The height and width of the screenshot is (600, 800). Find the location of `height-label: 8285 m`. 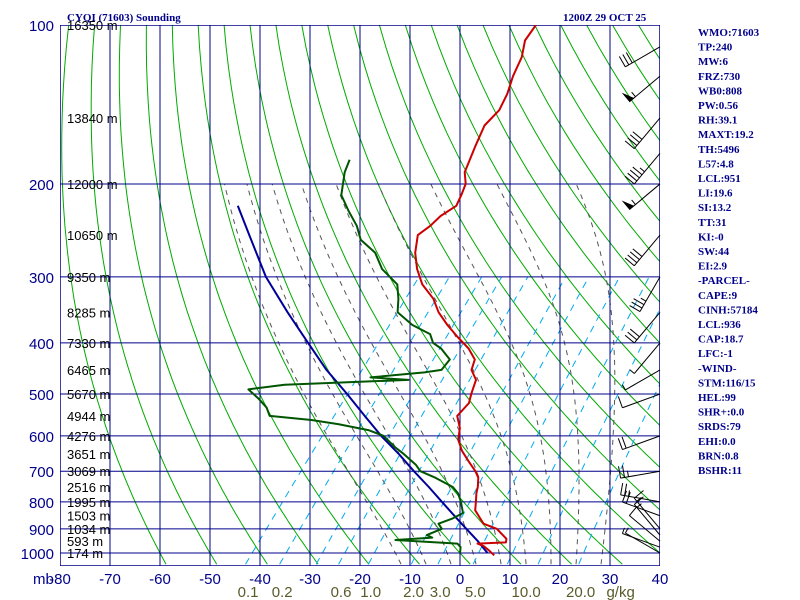

height-label: 8285 m is located at coordinates (88, 312).